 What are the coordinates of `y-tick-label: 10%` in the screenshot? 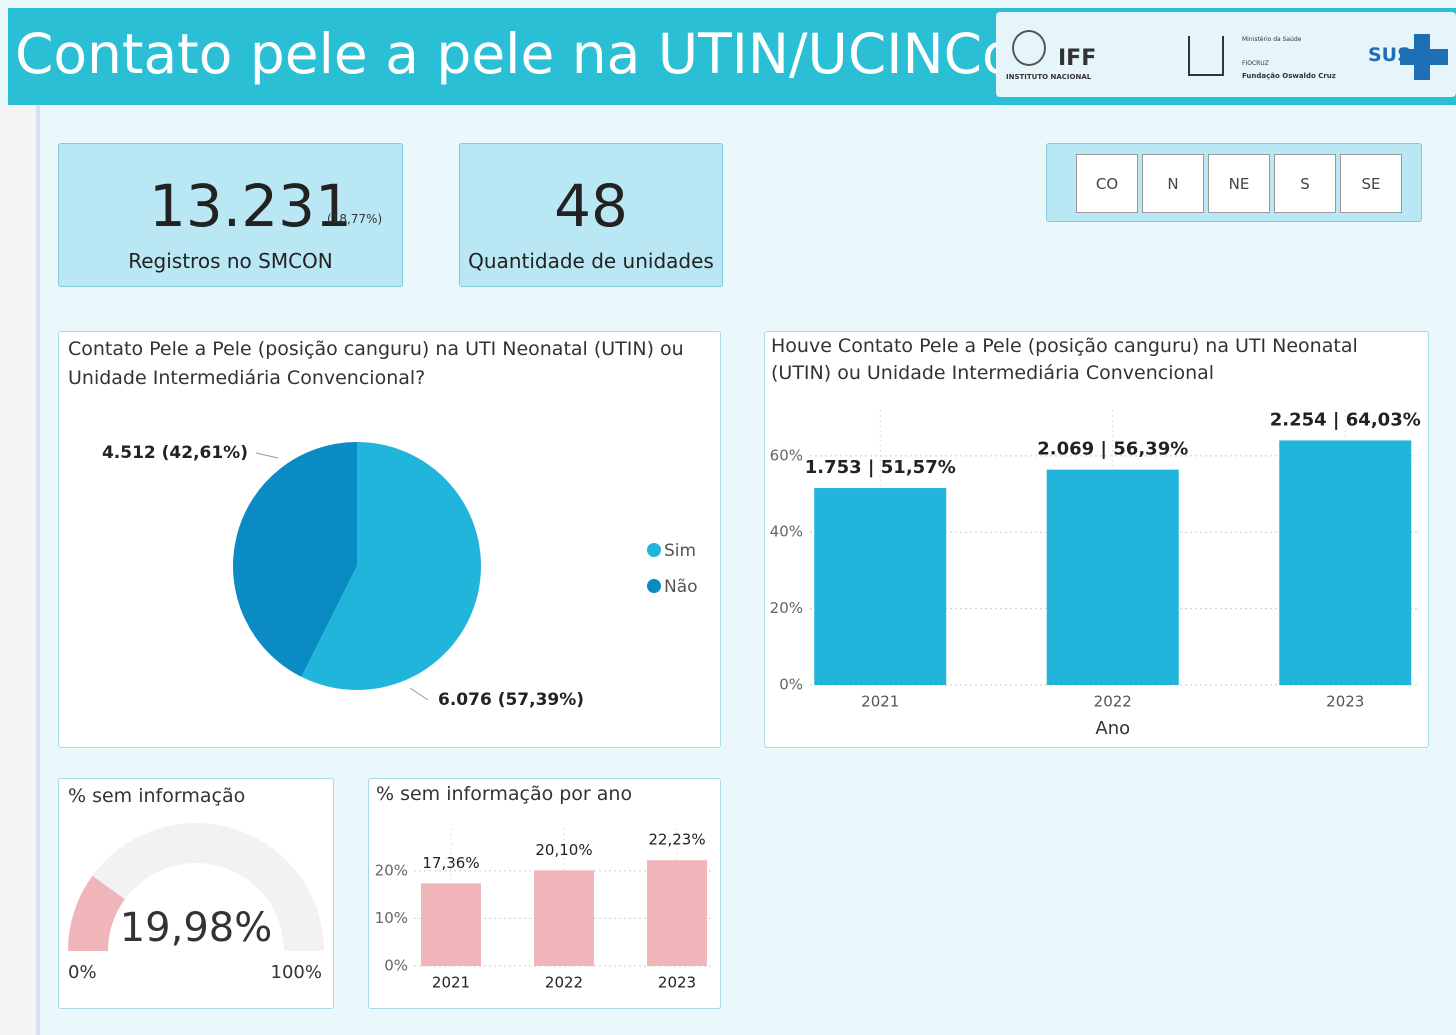 It's located at (391, 918).